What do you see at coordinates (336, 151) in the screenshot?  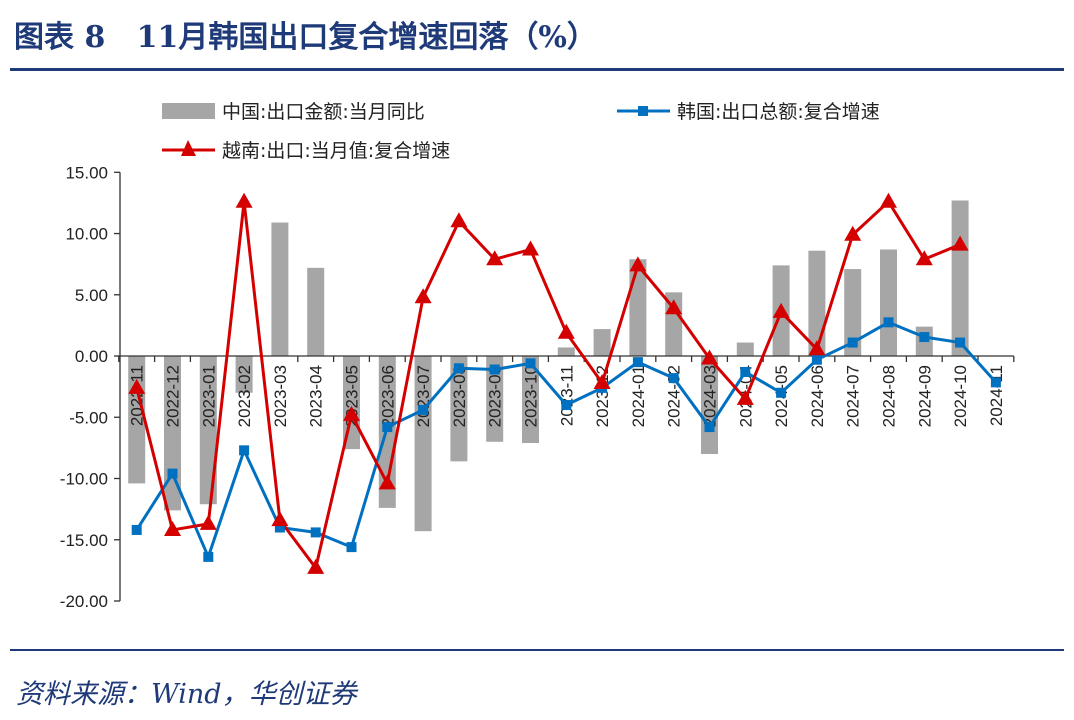 I see `legend-label-vietnam: 越南:出口:当月值:复合增速` at bounding box center [336, 151].